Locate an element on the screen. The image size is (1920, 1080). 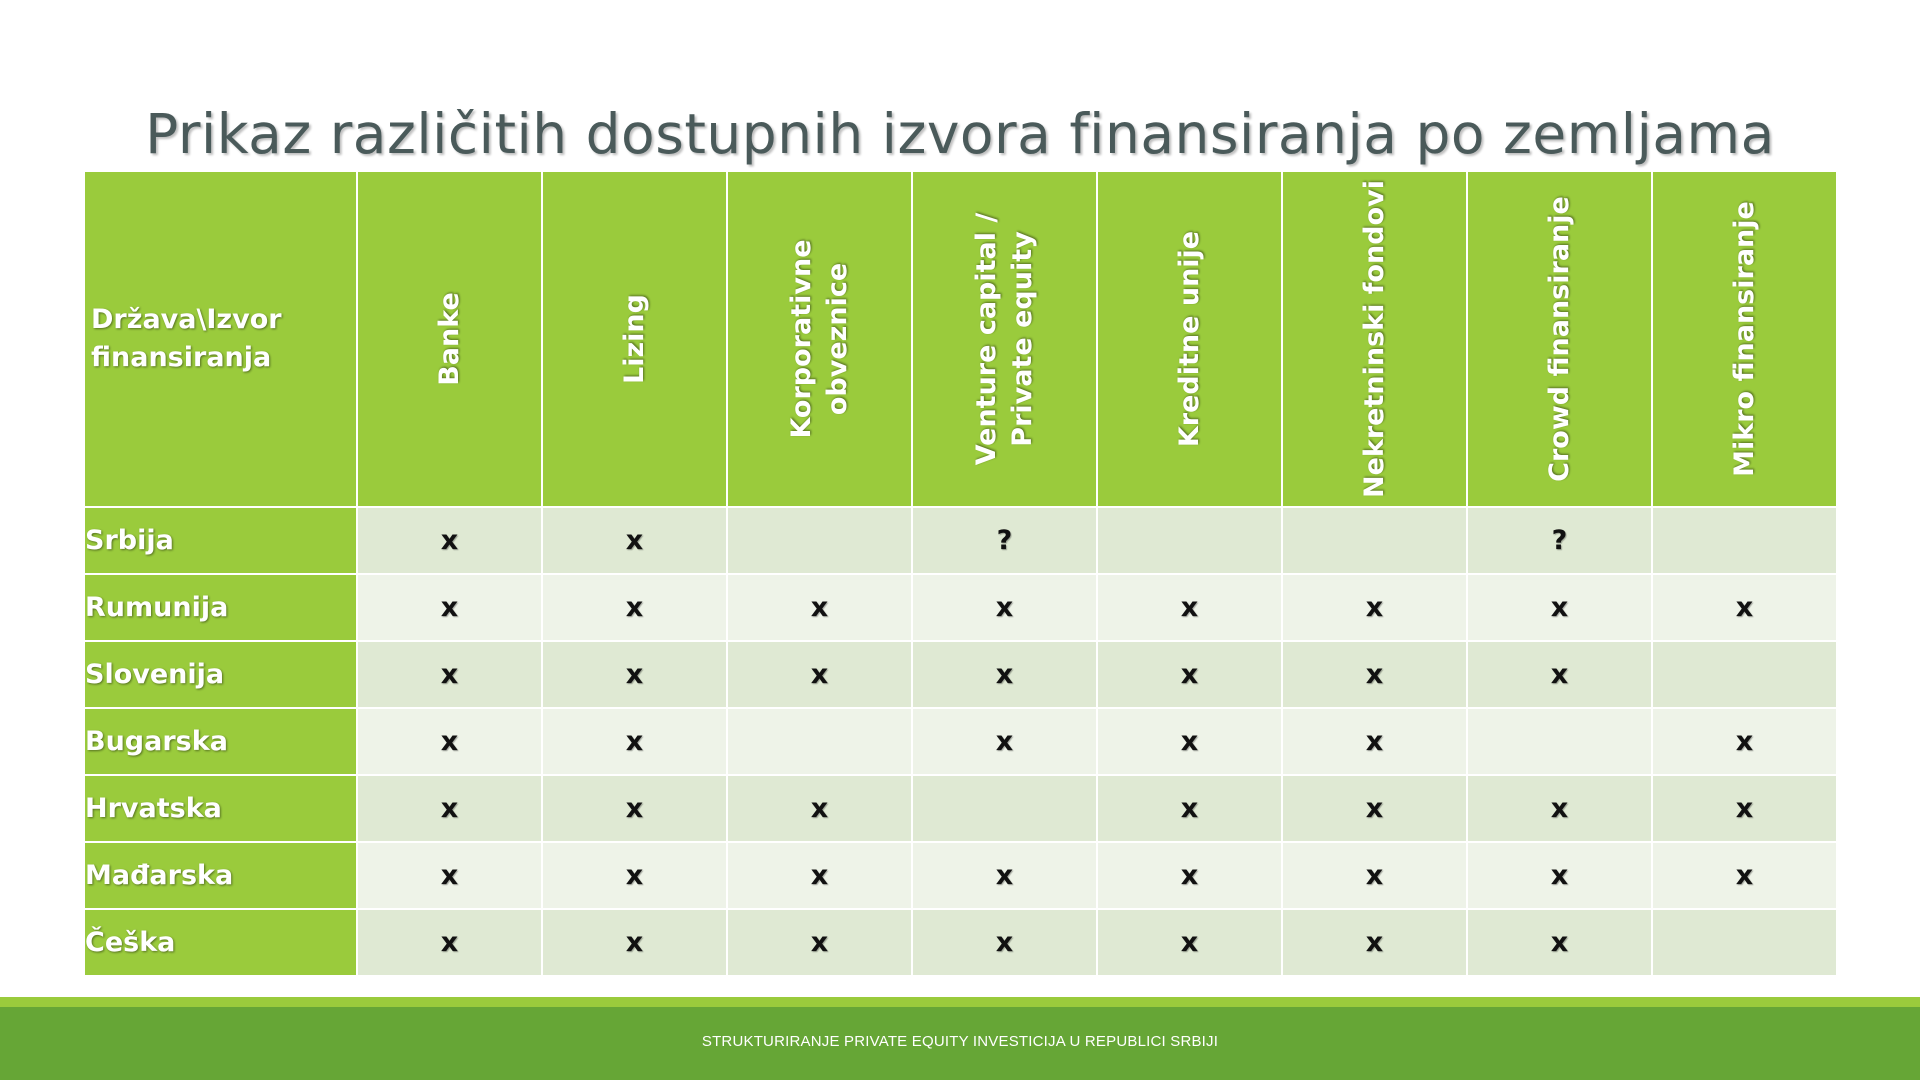
row-label-country: Slovenija is located at coordinates (220, 674).